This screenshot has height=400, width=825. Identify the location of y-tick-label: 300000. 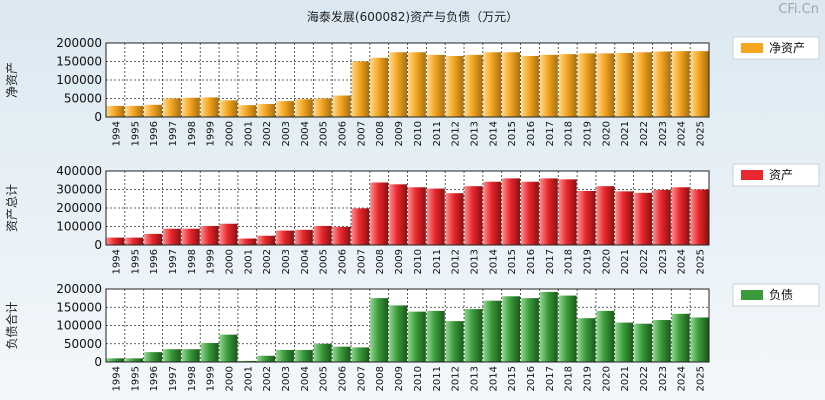
(79, 190).